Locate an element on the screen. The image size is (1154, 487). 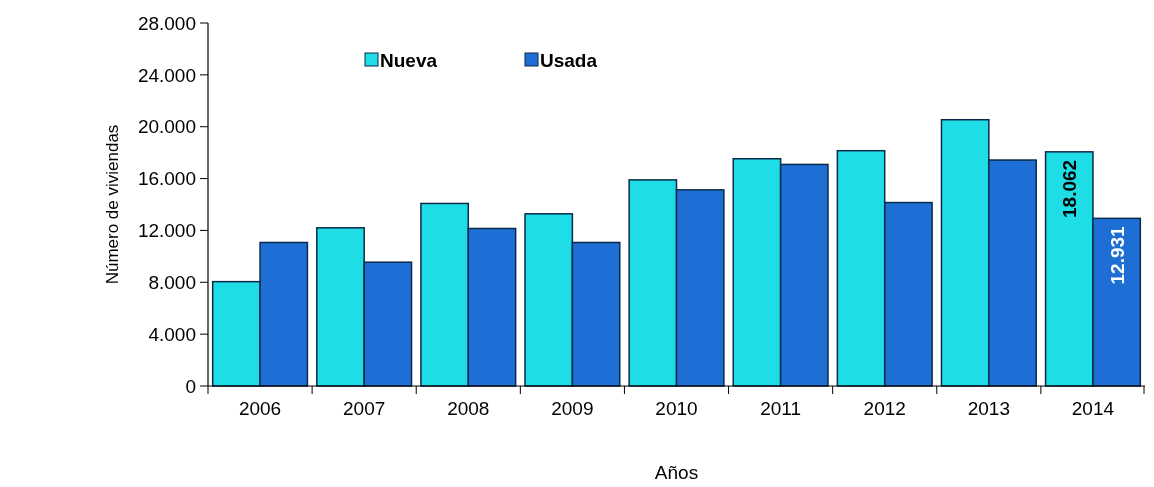
y-axis-title: Número de viviendas is located at coordinates (112, 204).